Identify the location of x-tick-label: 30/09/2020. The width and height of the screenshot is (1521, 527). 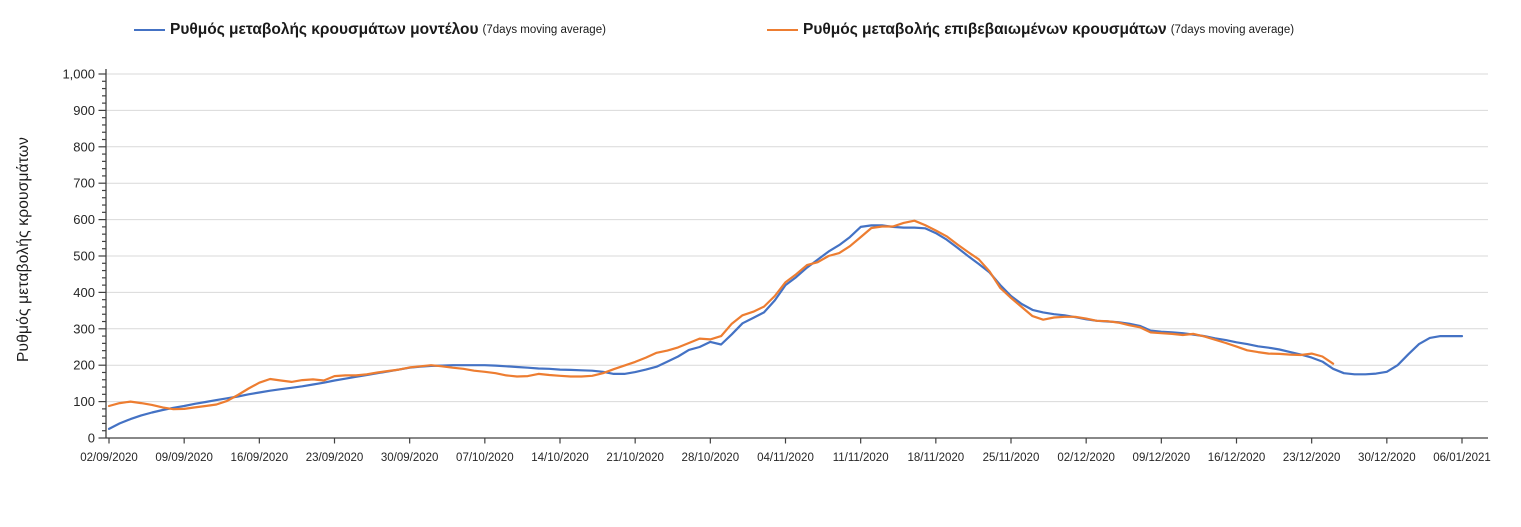
(410, 458).